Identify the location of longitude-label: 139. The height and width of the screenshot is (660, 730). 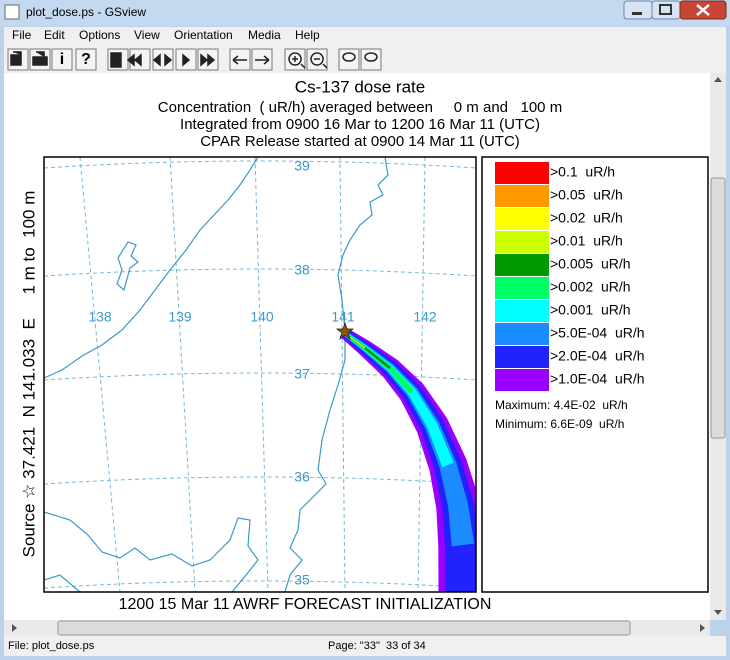
(180, 317).